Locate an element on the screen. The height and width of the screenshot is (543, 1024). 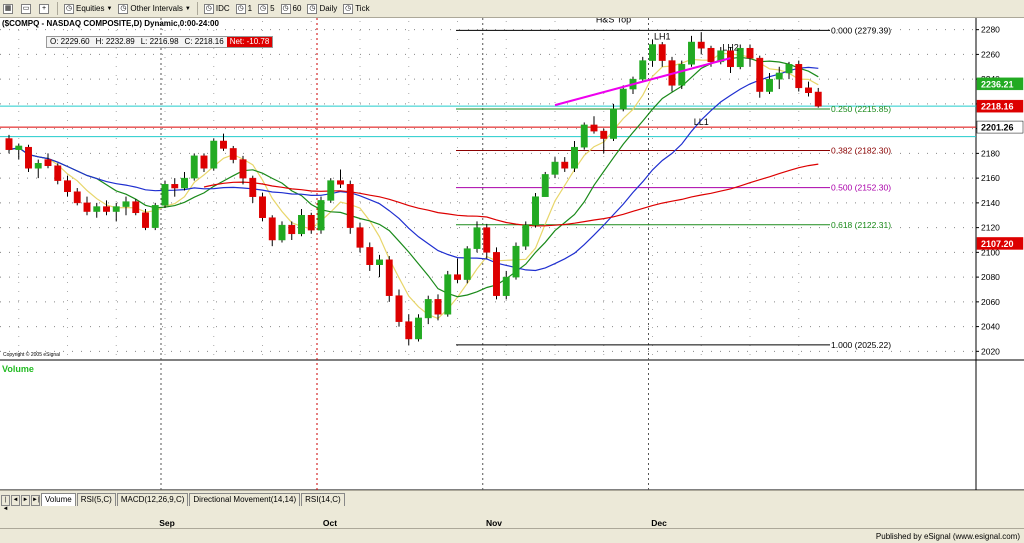
toolbar-item-4: ◷ Other Intervals ▼ is located at coordinates (154, 9).